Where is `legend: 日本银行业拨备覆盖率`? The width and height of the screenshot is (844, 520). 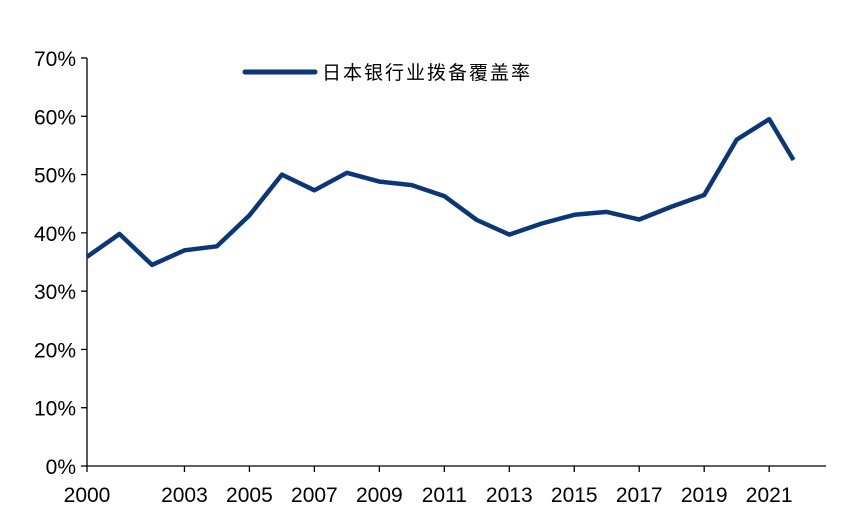
legend: 日本银行业拨备覆盖率 is located at coordinates (387, 73).